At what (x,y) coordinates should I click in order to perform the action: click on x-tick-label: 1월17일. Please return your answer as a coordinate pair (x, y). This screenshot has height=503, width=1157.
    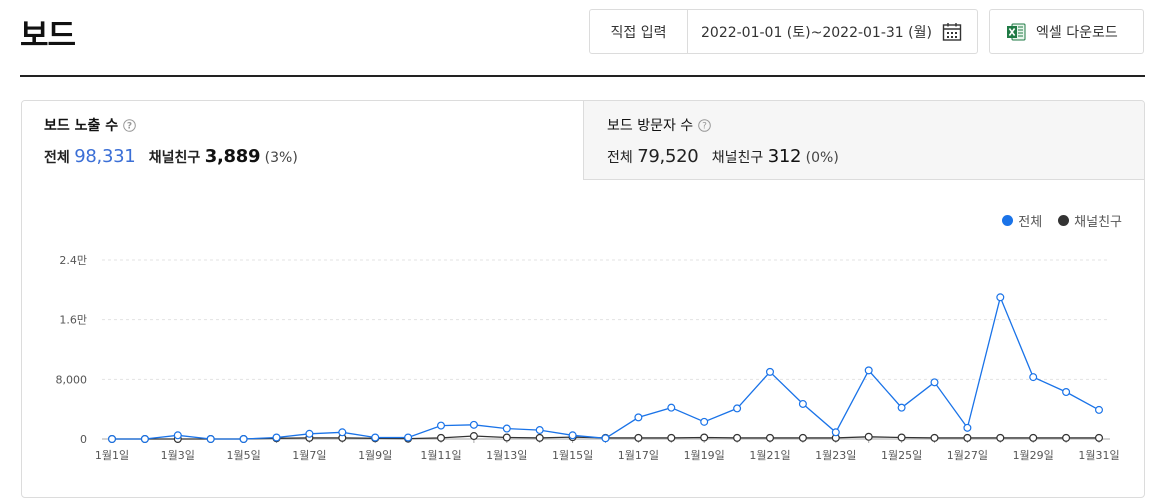
    Looking at the image, I should click on (638, 455).